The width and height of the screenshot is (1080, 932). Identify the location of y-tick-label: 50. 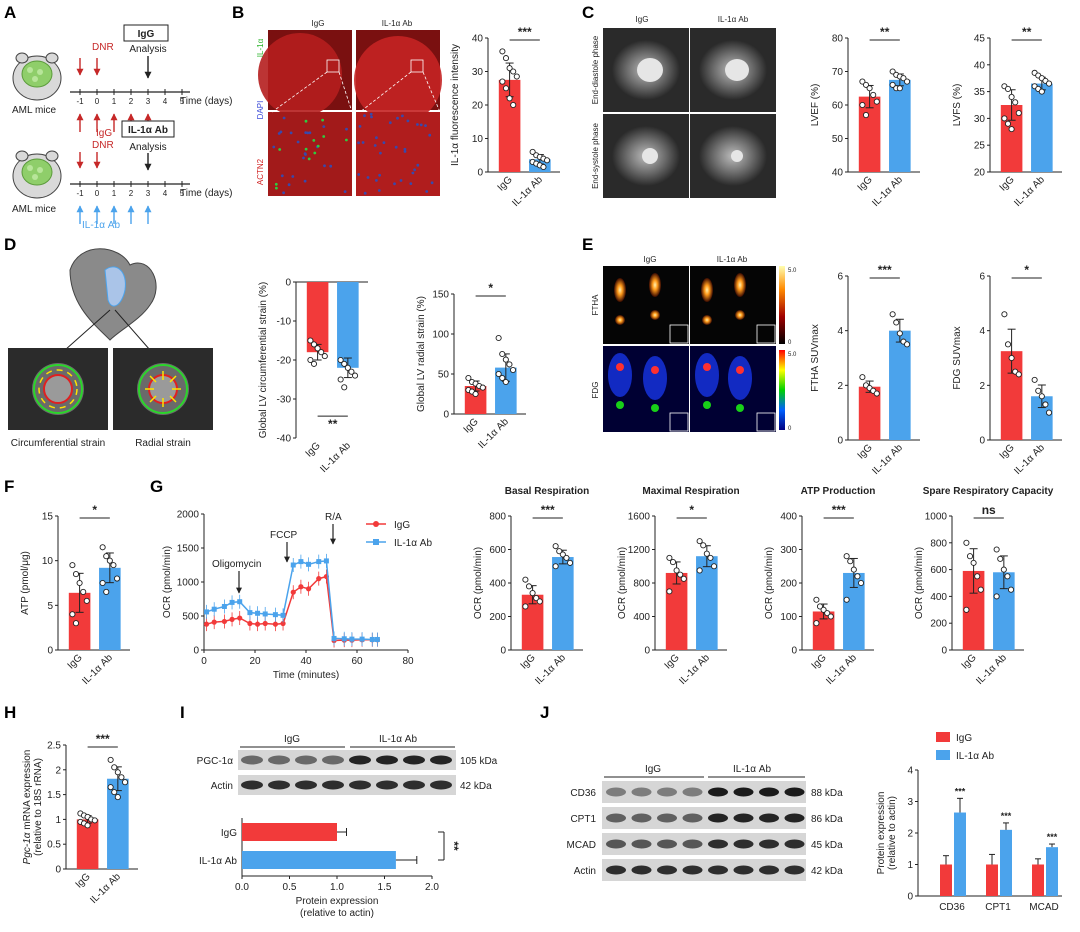
(838, 139).